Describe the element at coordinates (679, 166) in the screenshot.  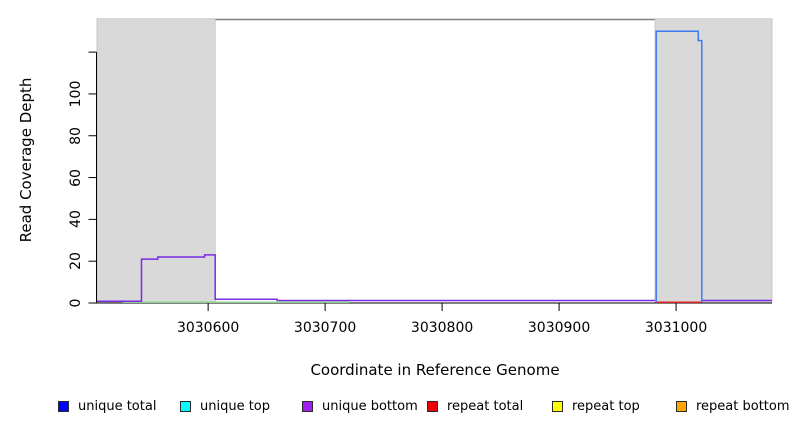
I see `series-unique-total` at that location.